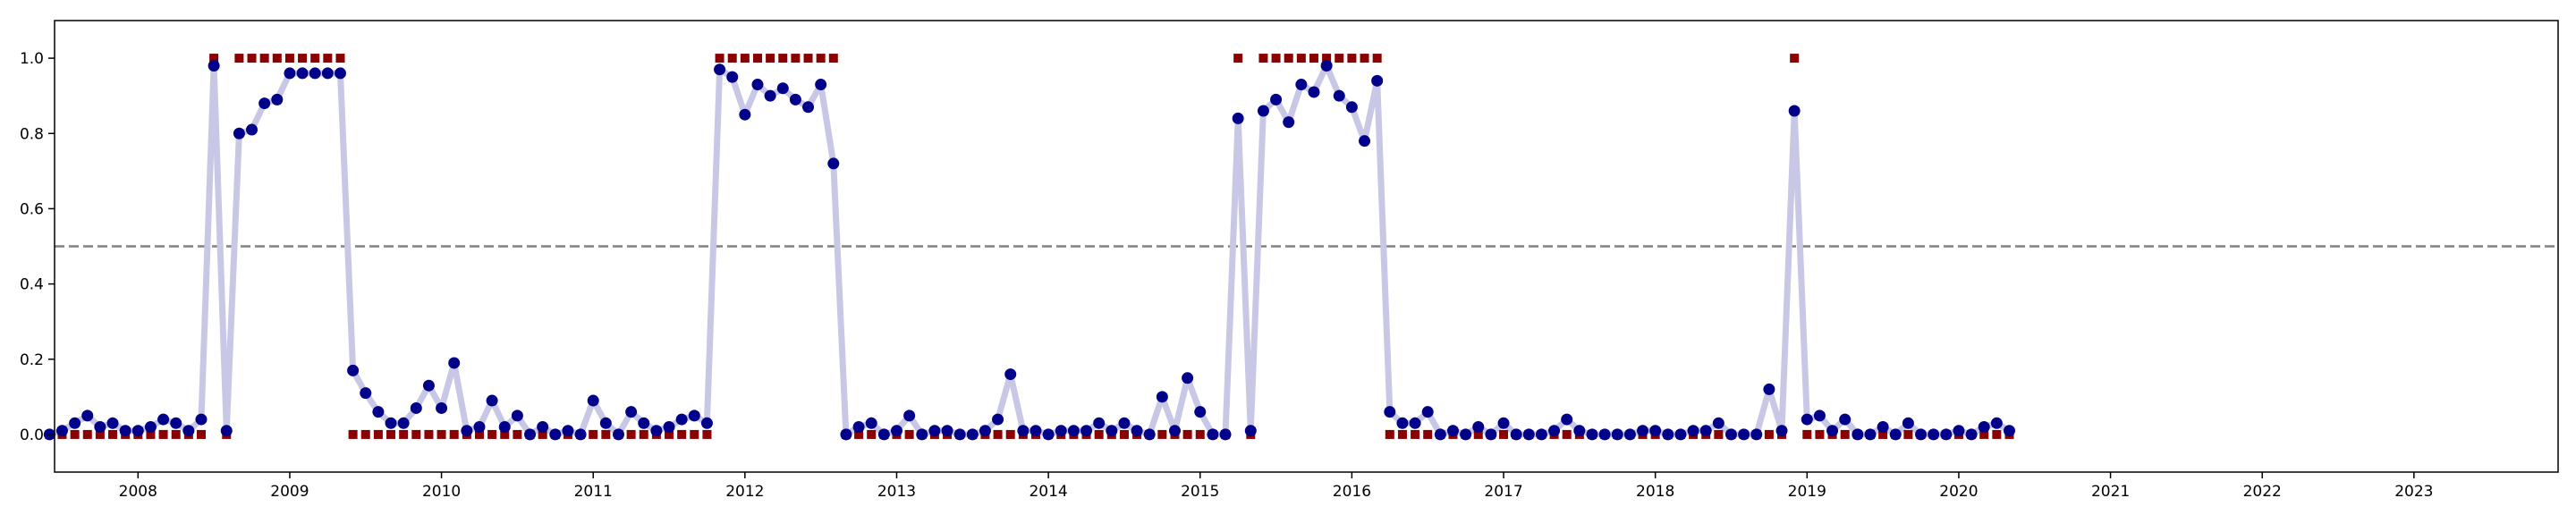 The height and width of the screenshot is (515, 2576). I want to click on y-tick-label: 0.0, so click(32, 435).